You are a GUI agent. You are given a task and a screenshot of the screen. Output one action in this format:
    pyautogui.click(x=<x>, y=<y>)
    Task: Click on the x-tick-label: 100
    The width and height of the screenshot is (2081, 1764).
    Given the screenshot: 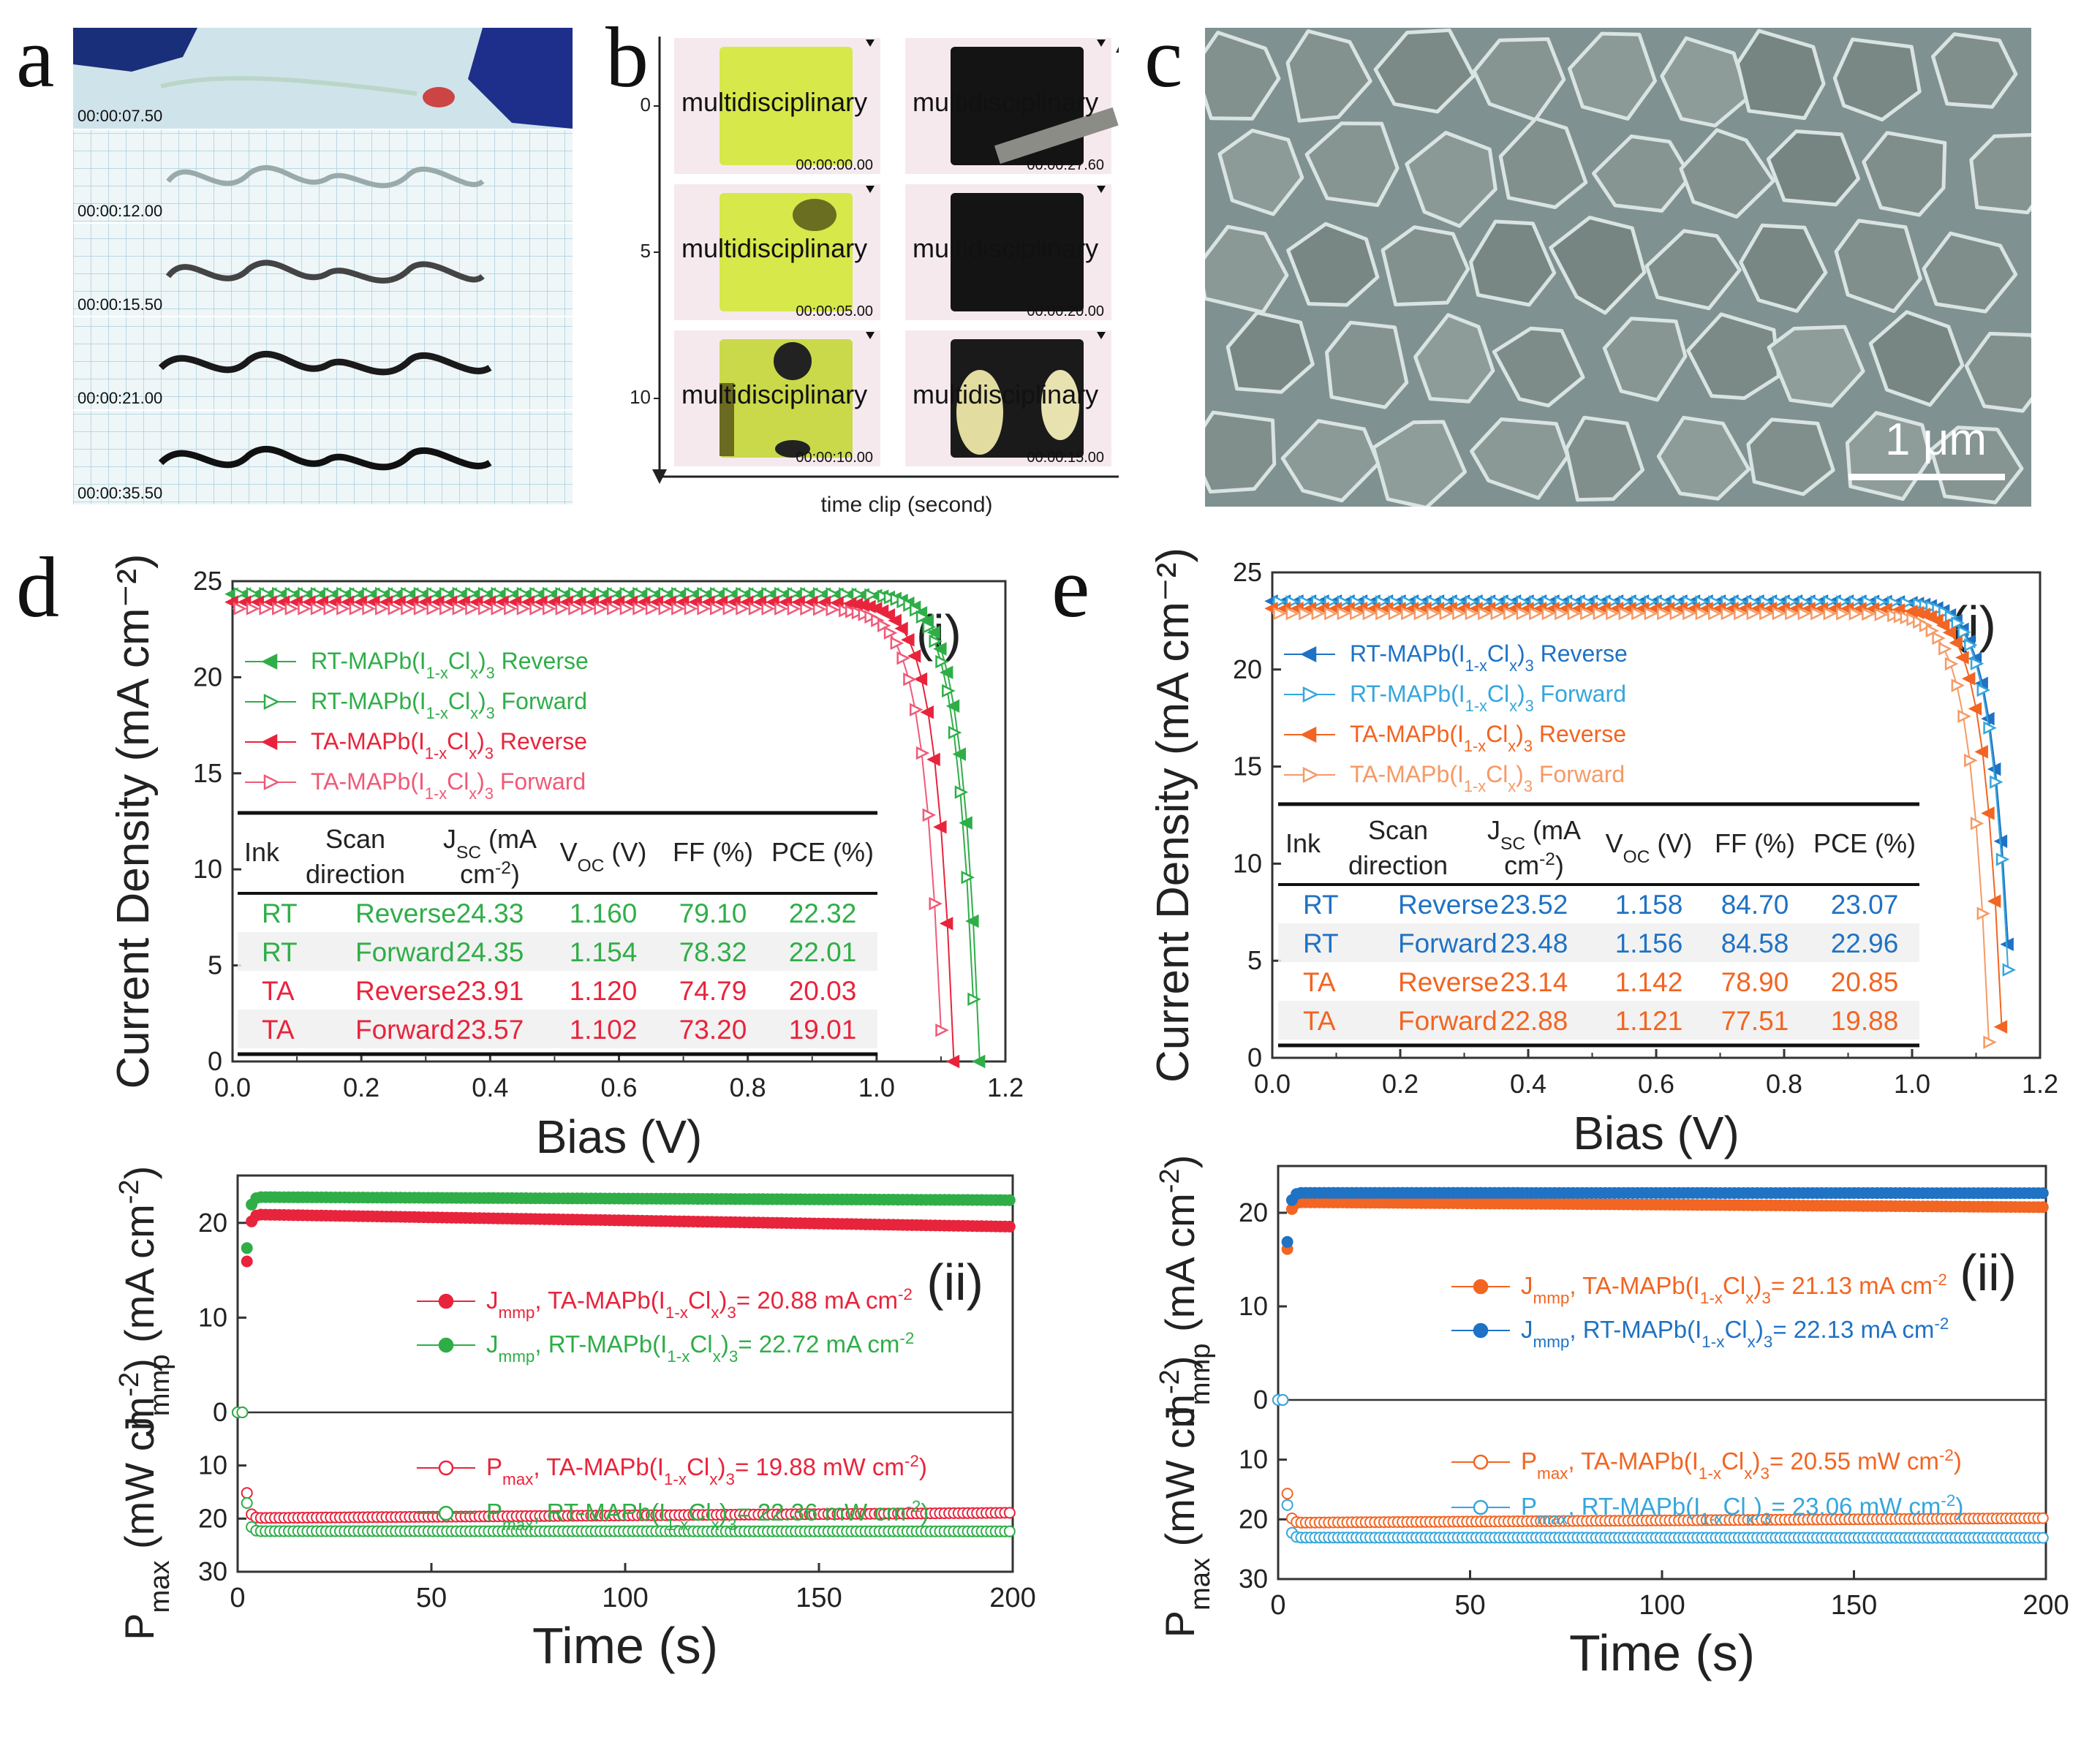 What is the action you would take?
    pyautogui.click(x=625, y=1598)
    